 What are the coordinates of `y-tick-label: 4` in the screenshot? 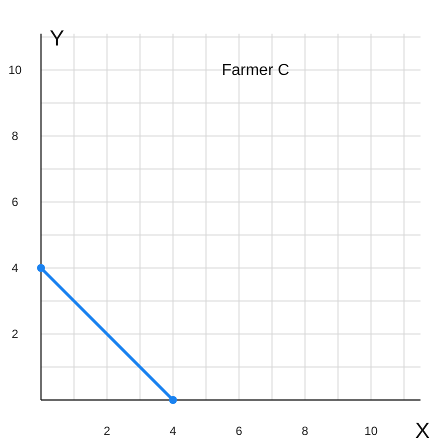 It's located at (15, 268).